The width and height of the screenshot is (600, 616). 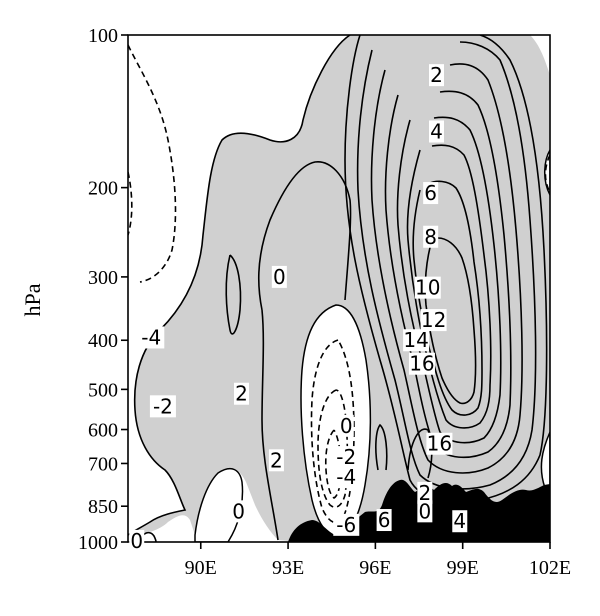 I want to click on y-axis: 100 200 300 400 500 600 700 850 1000, so click(x=103, y=289).